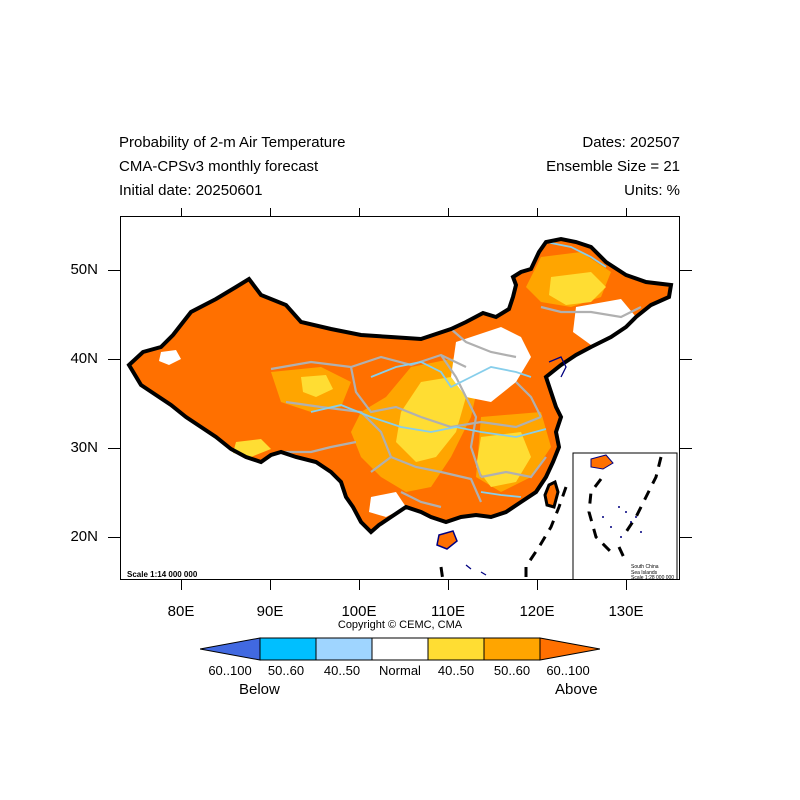 The width and height of the screenshot is (800, 800). Describe the element at coordinates (181, 611) in the screenshot. I see `lon-label-80e: 80E` at that location.